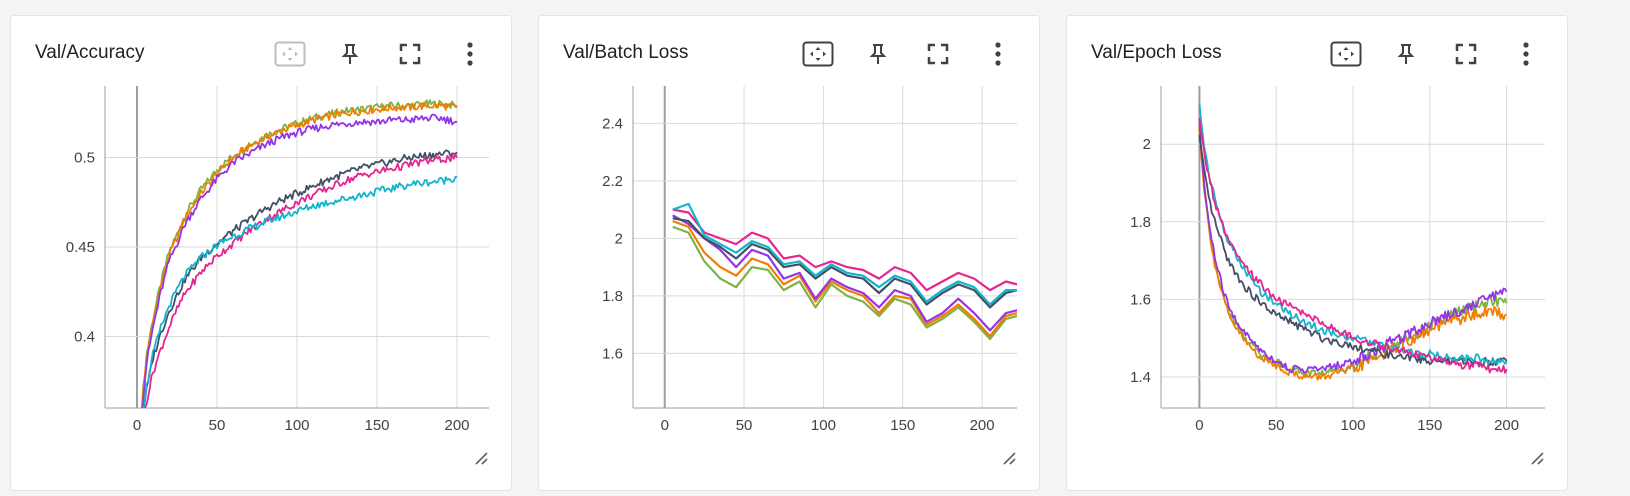 This screenshot has height=496, width=1630. Describe the element at coordinates (90, 52) in the screenshot. I see `card-title: Val/Accuracy` at that location.